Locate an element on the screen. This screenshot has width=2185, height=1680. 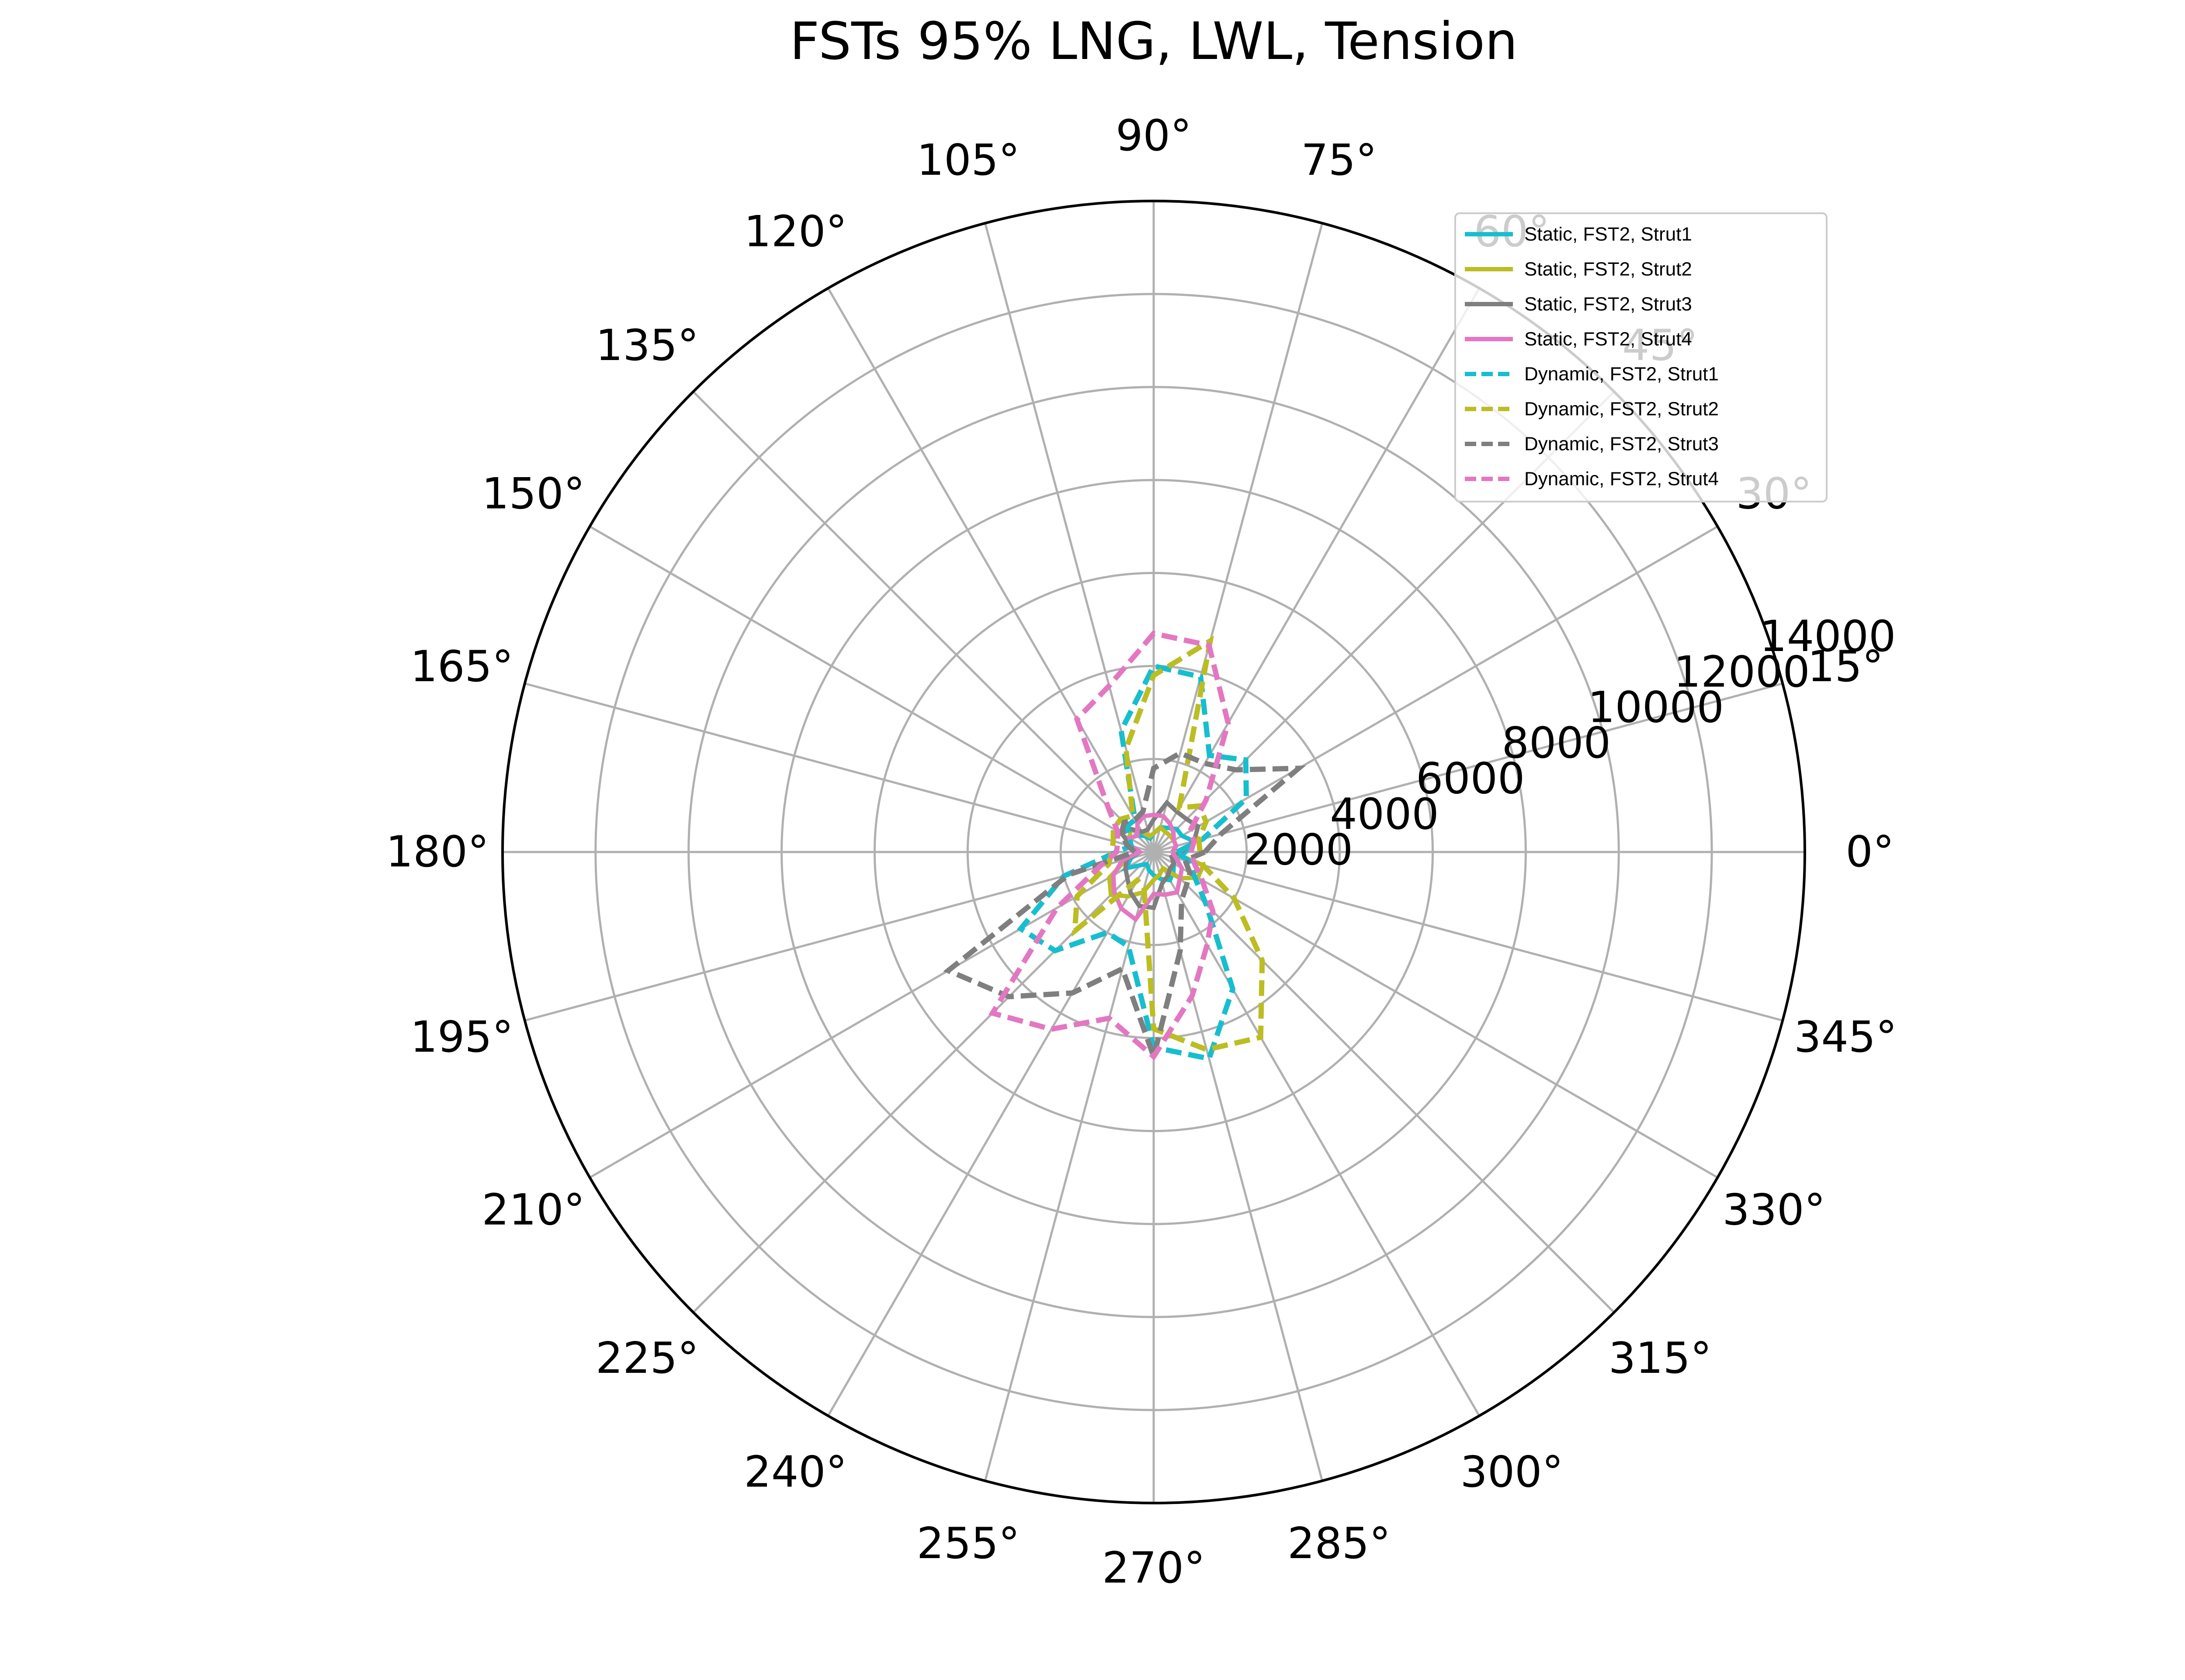
r-tick-label-3: 8000 is located at coordinates (1557, 743).